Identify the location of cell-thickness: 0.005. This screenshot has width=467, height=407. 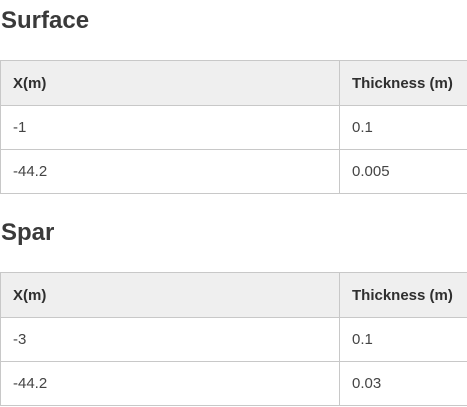
(403, 171).